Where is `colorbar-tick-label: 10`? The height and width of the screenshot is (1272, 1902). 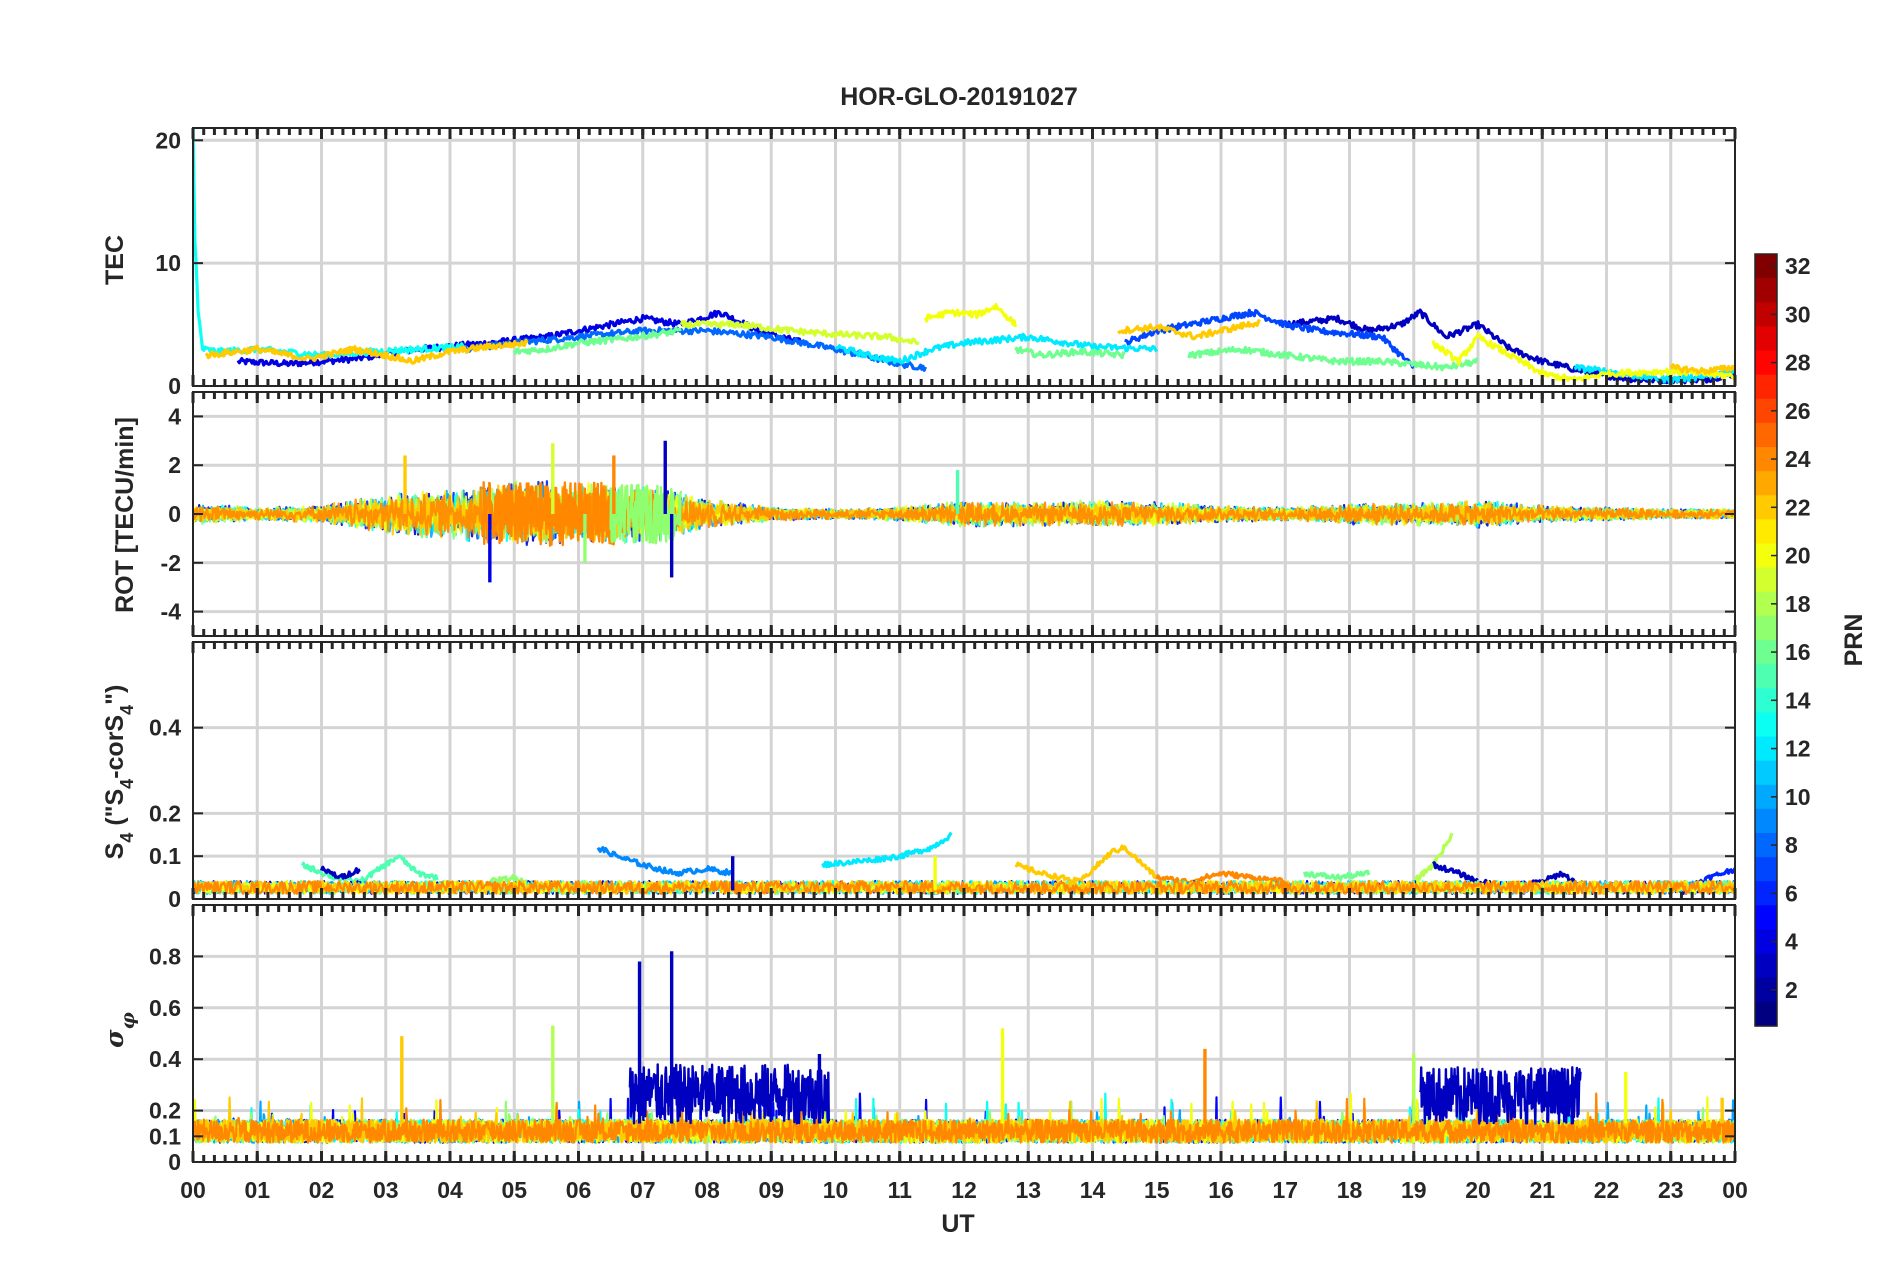 colorbar-tick-label: 10 is located at coordinates (1798, 797).